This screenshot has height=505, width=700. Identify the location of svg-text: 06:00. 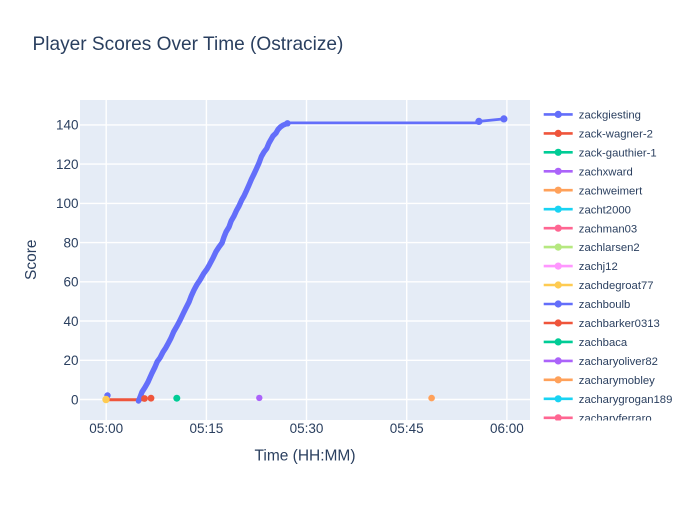
(507, 428).